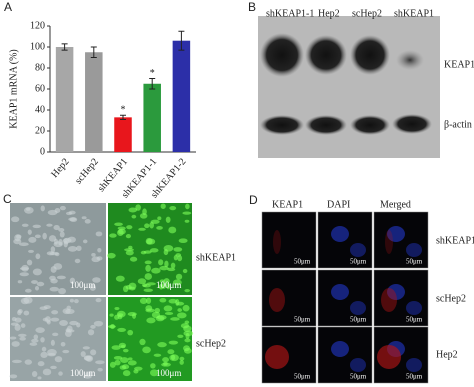 The image size is (474, 387). What do you see at coordinates (290, 13) in the screenshot?
I see `lane-label: shKEAP1-1` at bounding box center [290, 13].